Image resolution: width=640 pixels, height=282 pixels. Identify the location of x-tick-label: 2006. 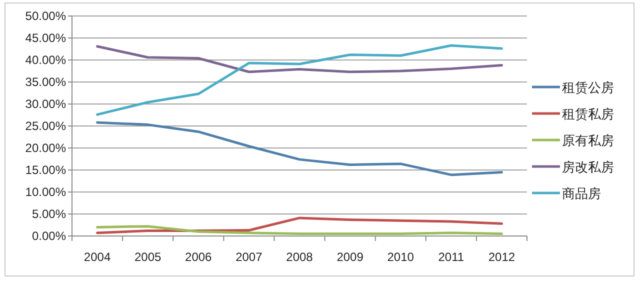
(198, 257).